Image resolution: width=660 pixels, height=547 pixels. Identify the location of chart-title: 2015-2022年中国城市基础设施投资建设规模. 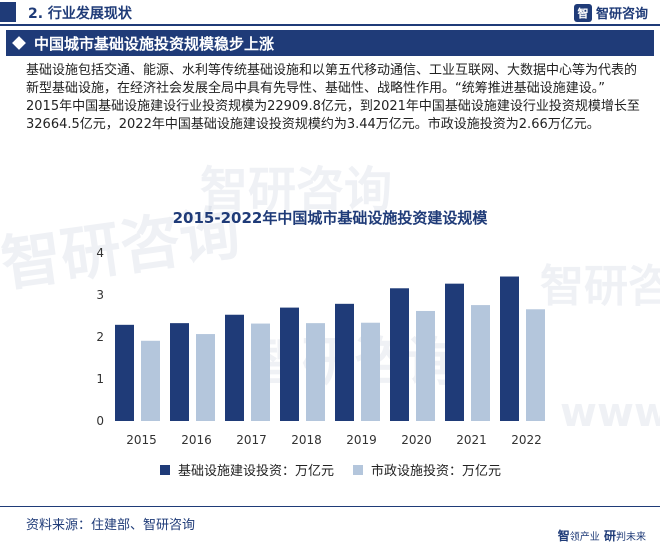
(330, 218).